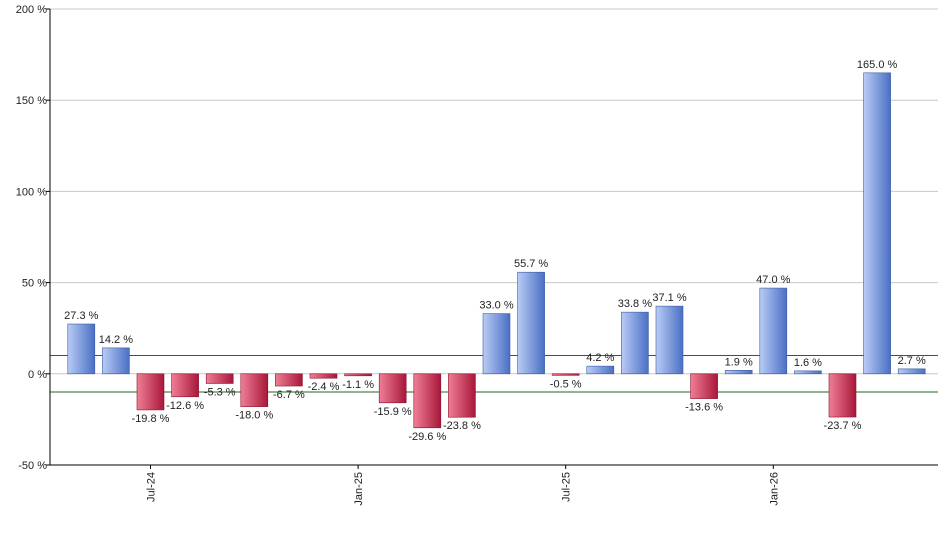  What do you see at coordinates (31, 10) in the screenshot?
I see `y-tick-label: 200 %` at bounding box center [31, 10].